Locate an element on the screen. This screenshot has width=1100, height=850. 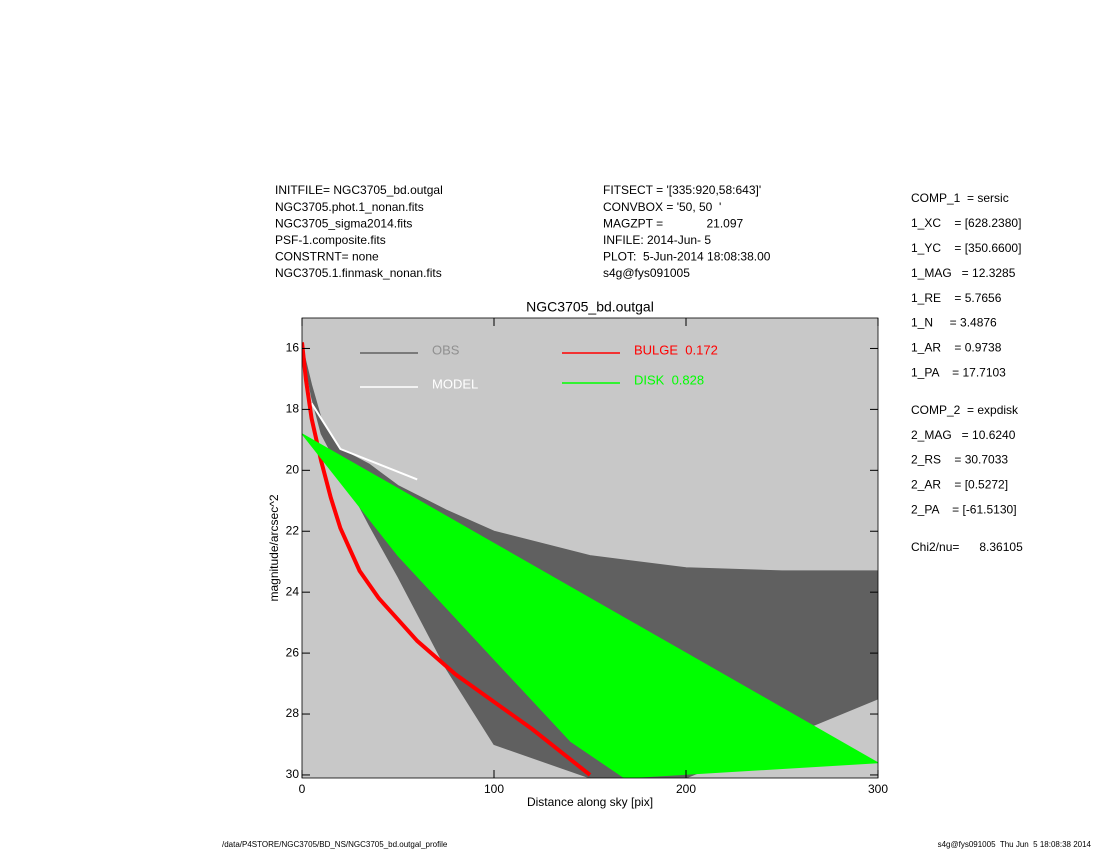
legend-label: BULGE 0.172 is located at coordinates (676, 349).